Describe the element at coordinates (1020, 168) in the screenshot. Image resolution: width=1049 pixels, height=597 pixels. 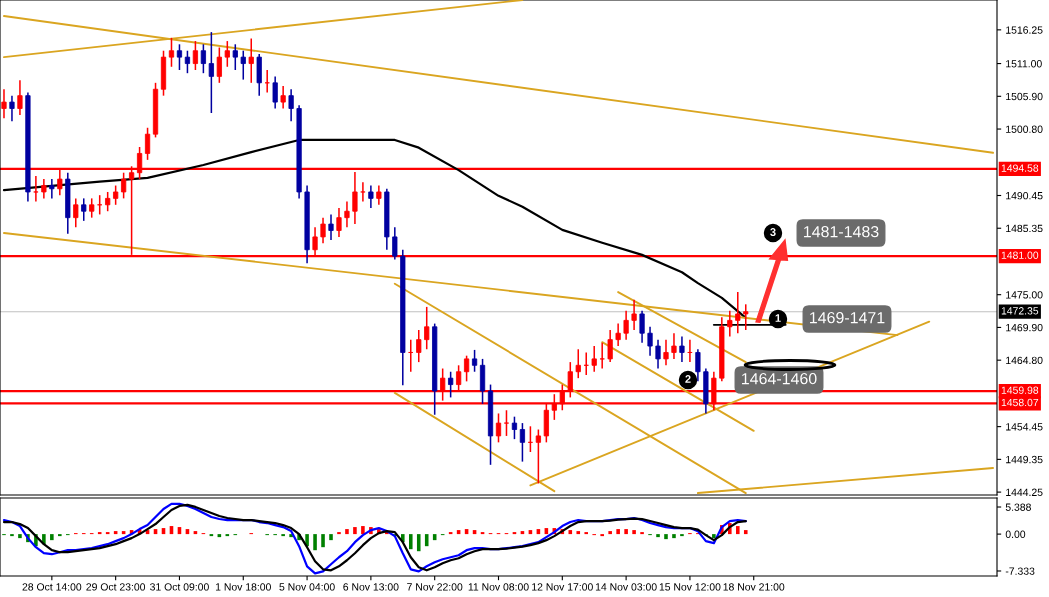
I see `ref-line-label: 1494.58` at that location.